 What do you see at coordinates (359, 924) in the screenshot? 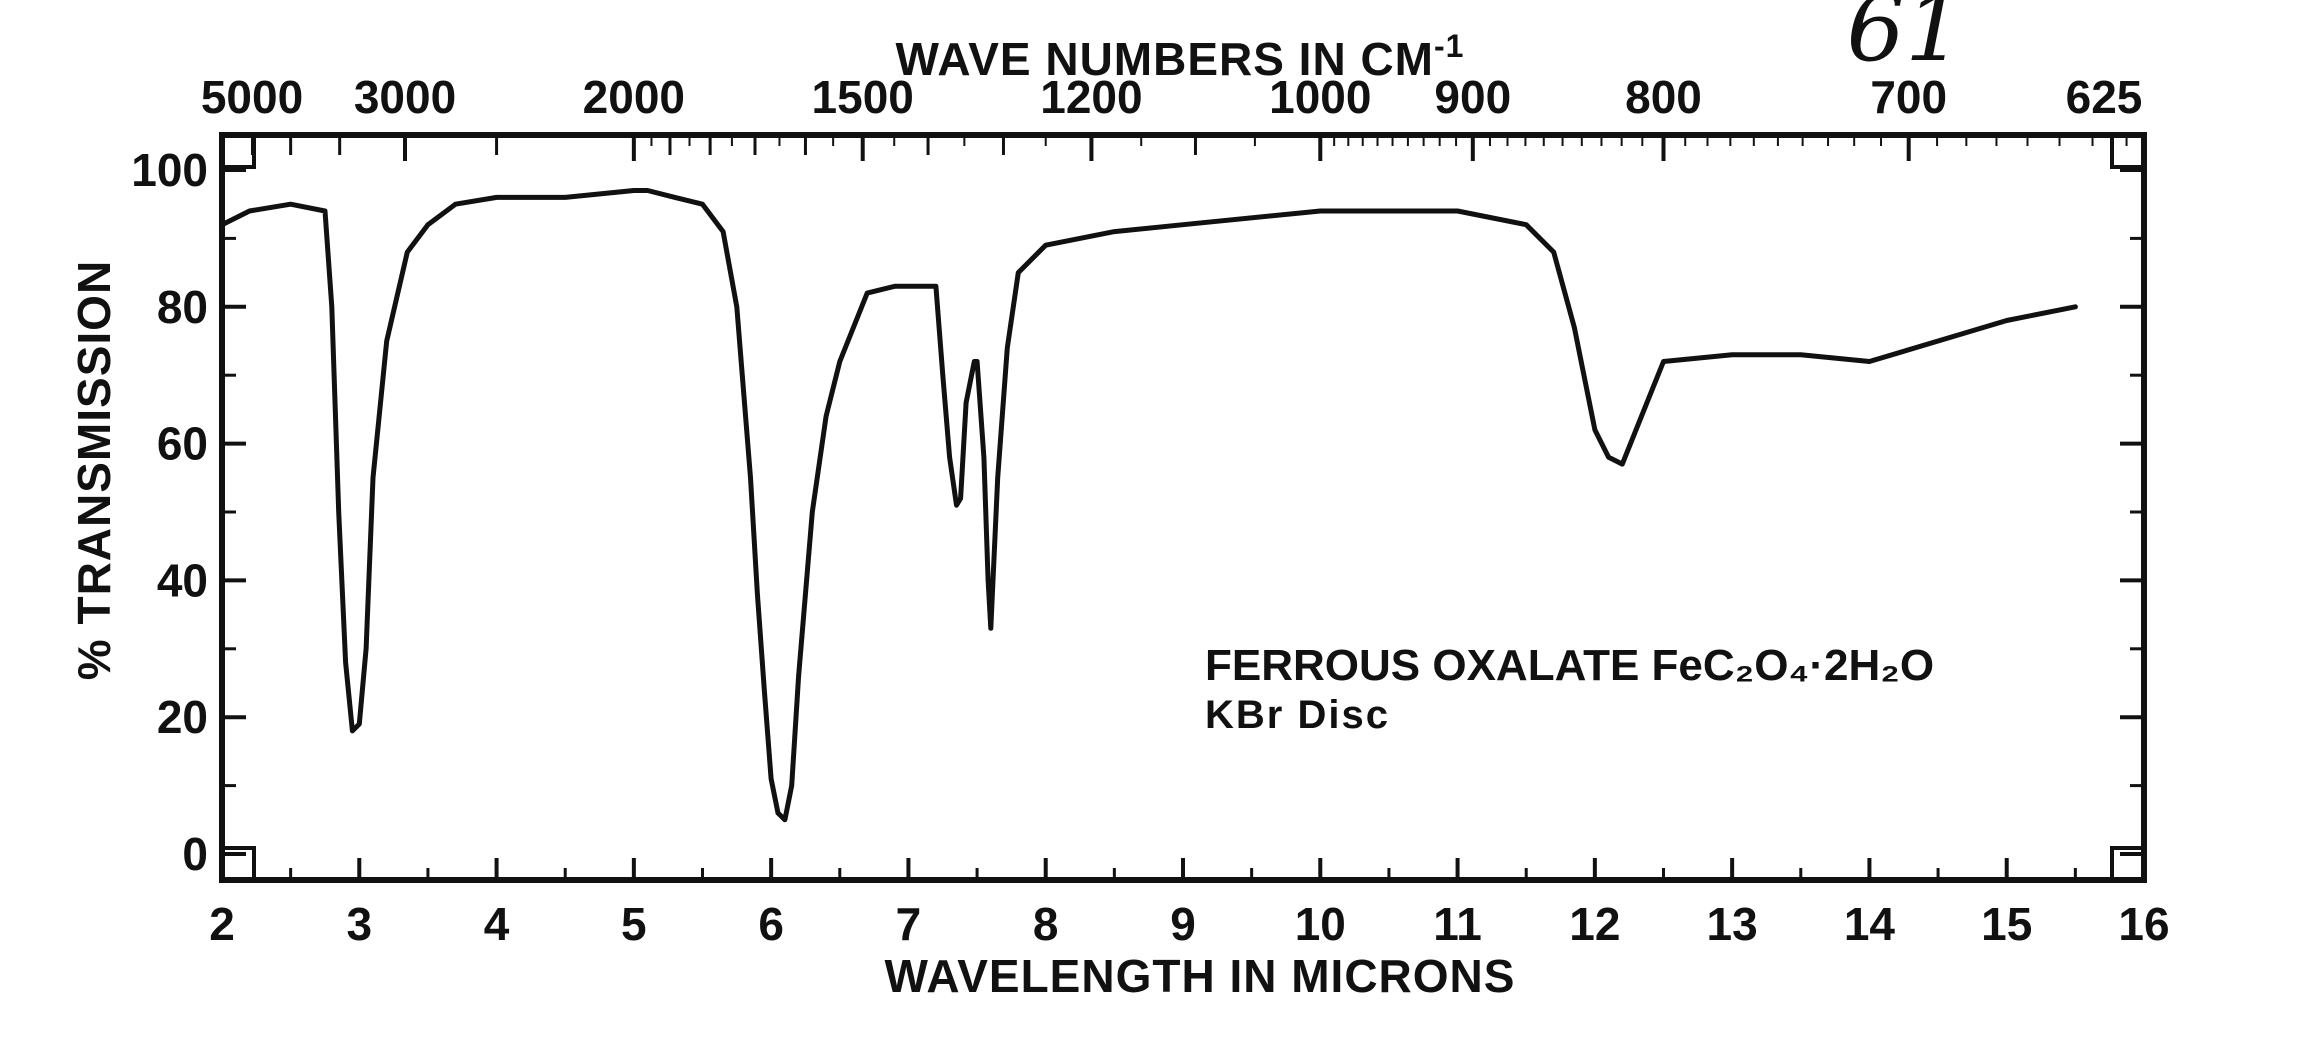
I see `x-tick-label: 3` at bounding box center [359, 924].